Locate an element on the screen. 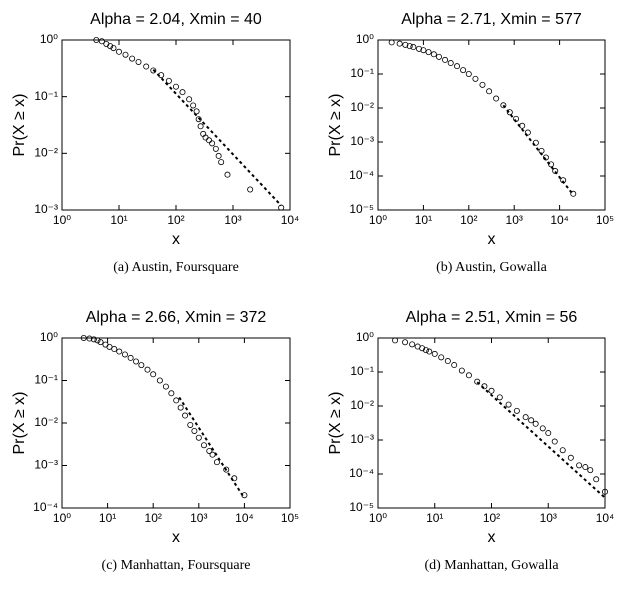 This screenshot has height=591, width=639. x-tick-label: 10⁵ is located at coordinates (290, 518).